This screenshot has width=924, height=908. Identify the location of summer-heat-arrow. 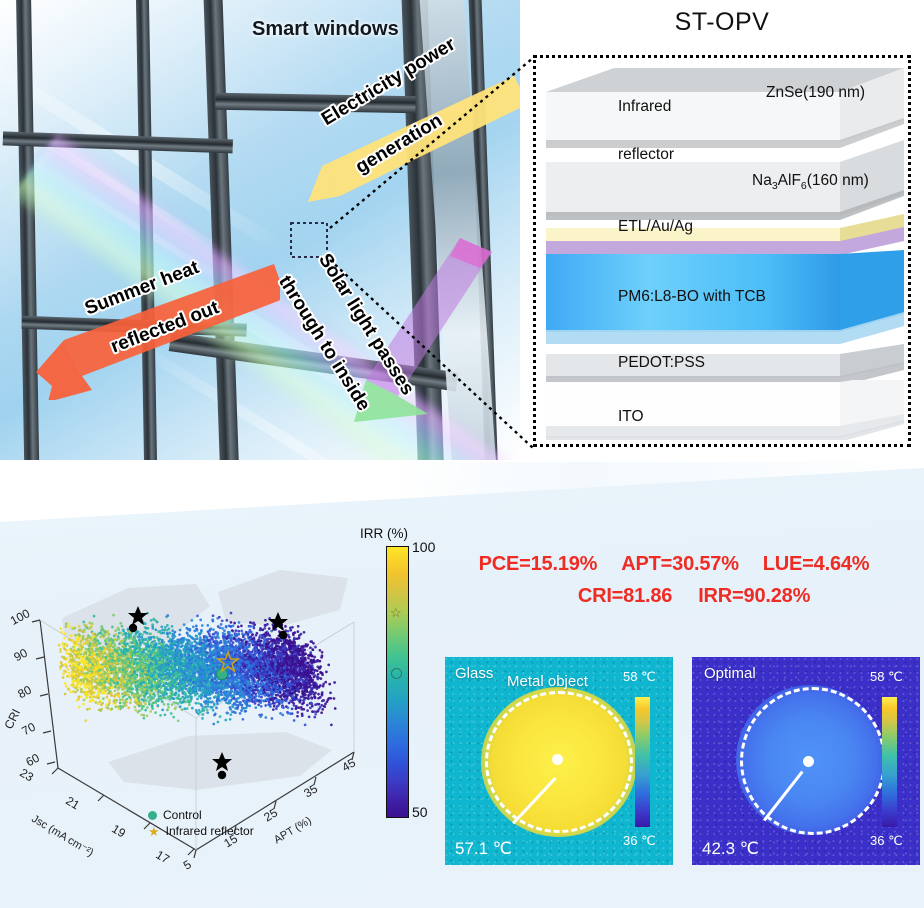
(158, 332).